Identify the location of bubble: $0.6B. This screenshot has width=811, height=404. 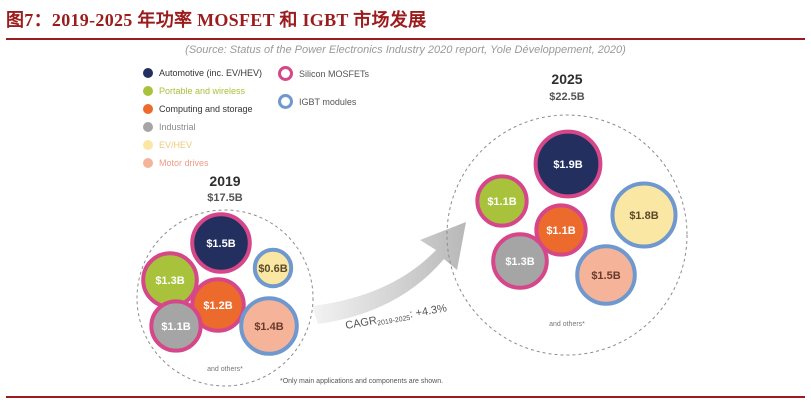
(273, 268).